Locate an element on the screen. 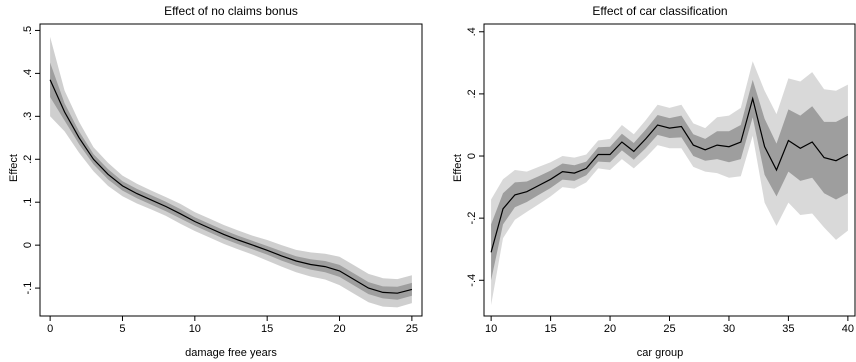 The height and width of the screenshot is (362, 856). x-axis-label: car group is located at coordinates (660, 353).